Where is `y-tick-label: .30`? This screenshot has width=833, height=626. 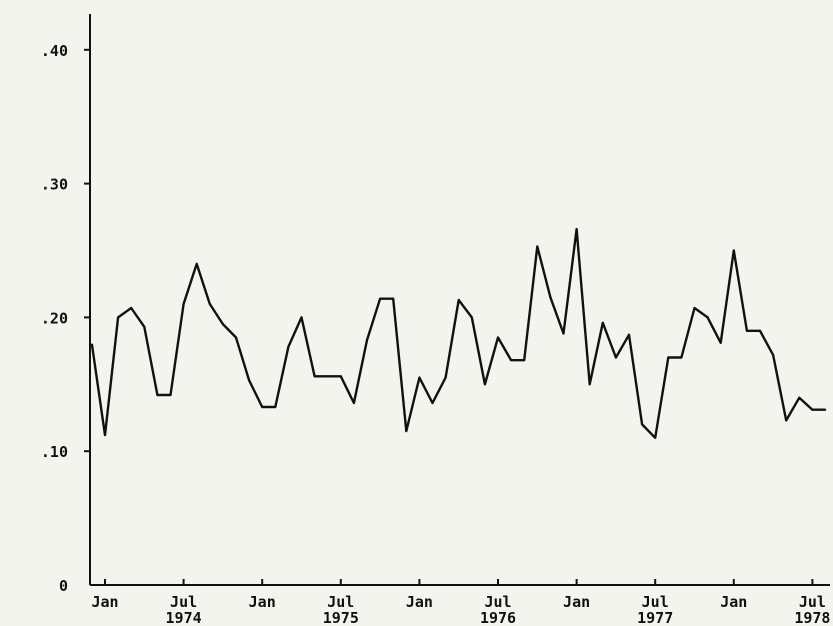
y-tick-label: .30 is located at coordinates (54, 185).